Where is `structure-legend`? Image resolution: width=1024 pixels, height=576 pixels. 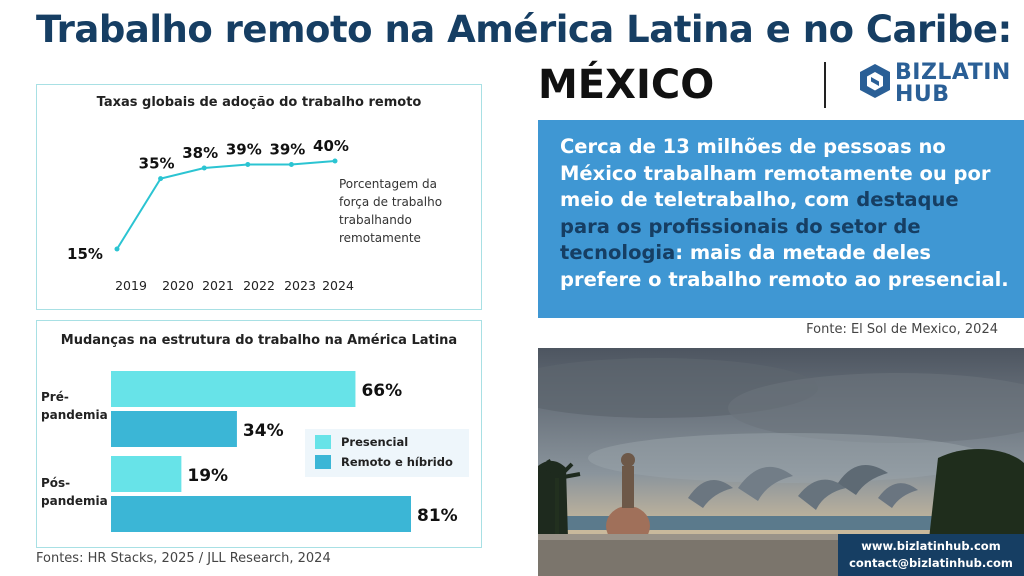 structure-legend is located at coordinates (387, 453).